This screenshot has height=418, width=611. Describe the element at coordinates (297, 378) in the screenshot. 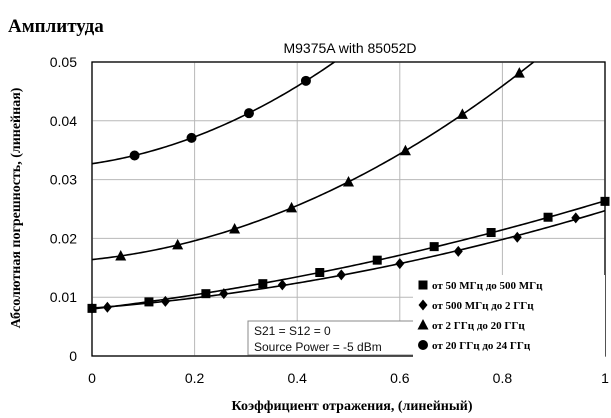

I see `x-tick-label: 0.4` at that location.